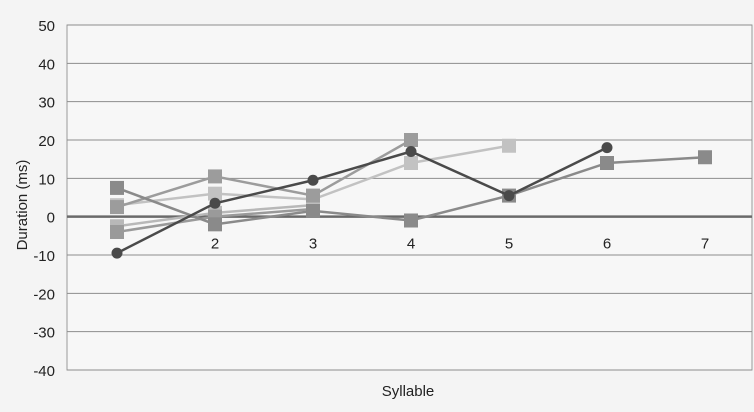 The width and height of the screenshot is (754, 412). What do you see at coordinates (313, 244) in the screenshot?
I see `x-tick-label: 3` at bounding box center [313, 244].